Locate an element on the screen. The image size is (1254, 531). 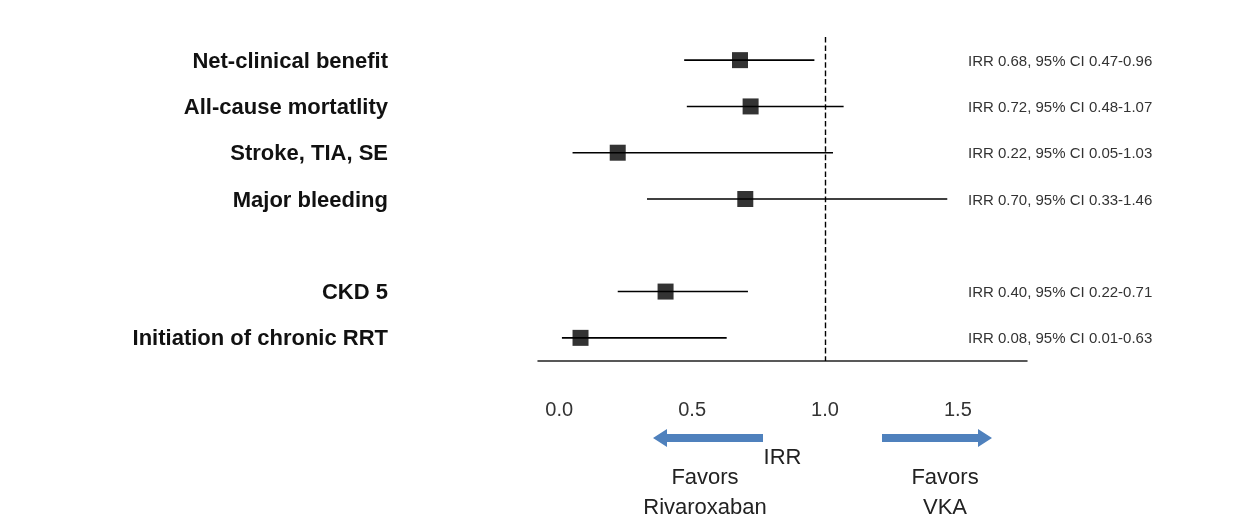
y-tick-label: Stroke, TIA, SE is located at coordinates (309, 153).